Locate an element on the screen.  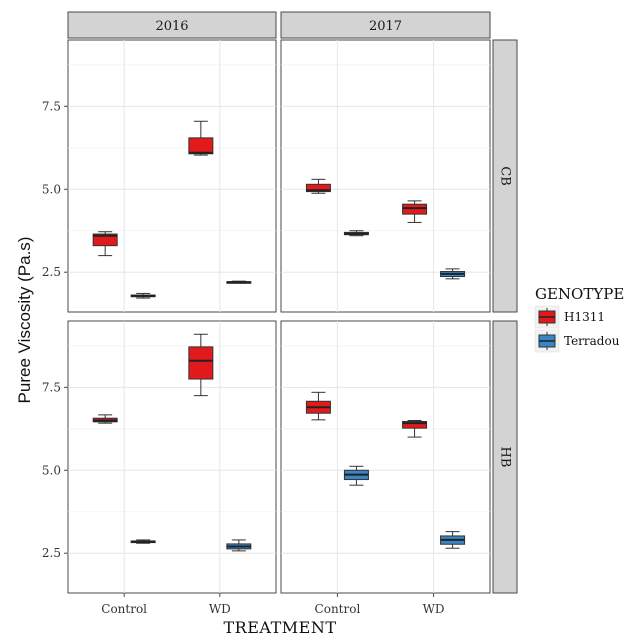
strip-2016 is located at coordinates (172, 25).